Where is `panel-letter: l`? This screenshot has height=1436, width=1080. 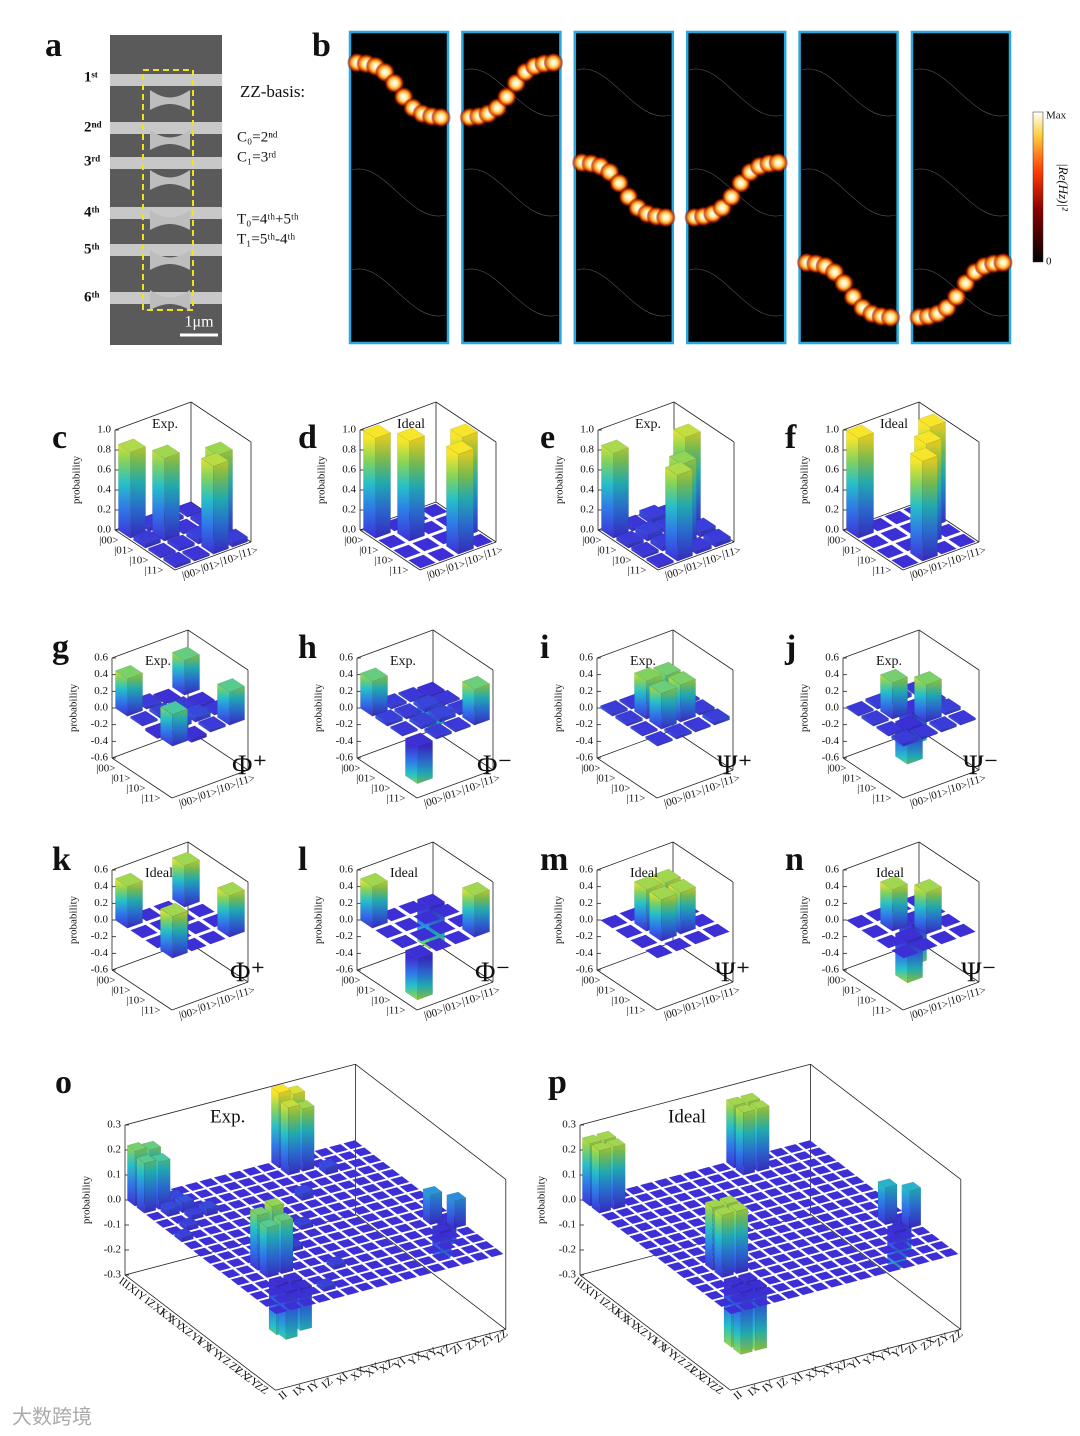
panel-letter: l is located at coordinates (302, 859).